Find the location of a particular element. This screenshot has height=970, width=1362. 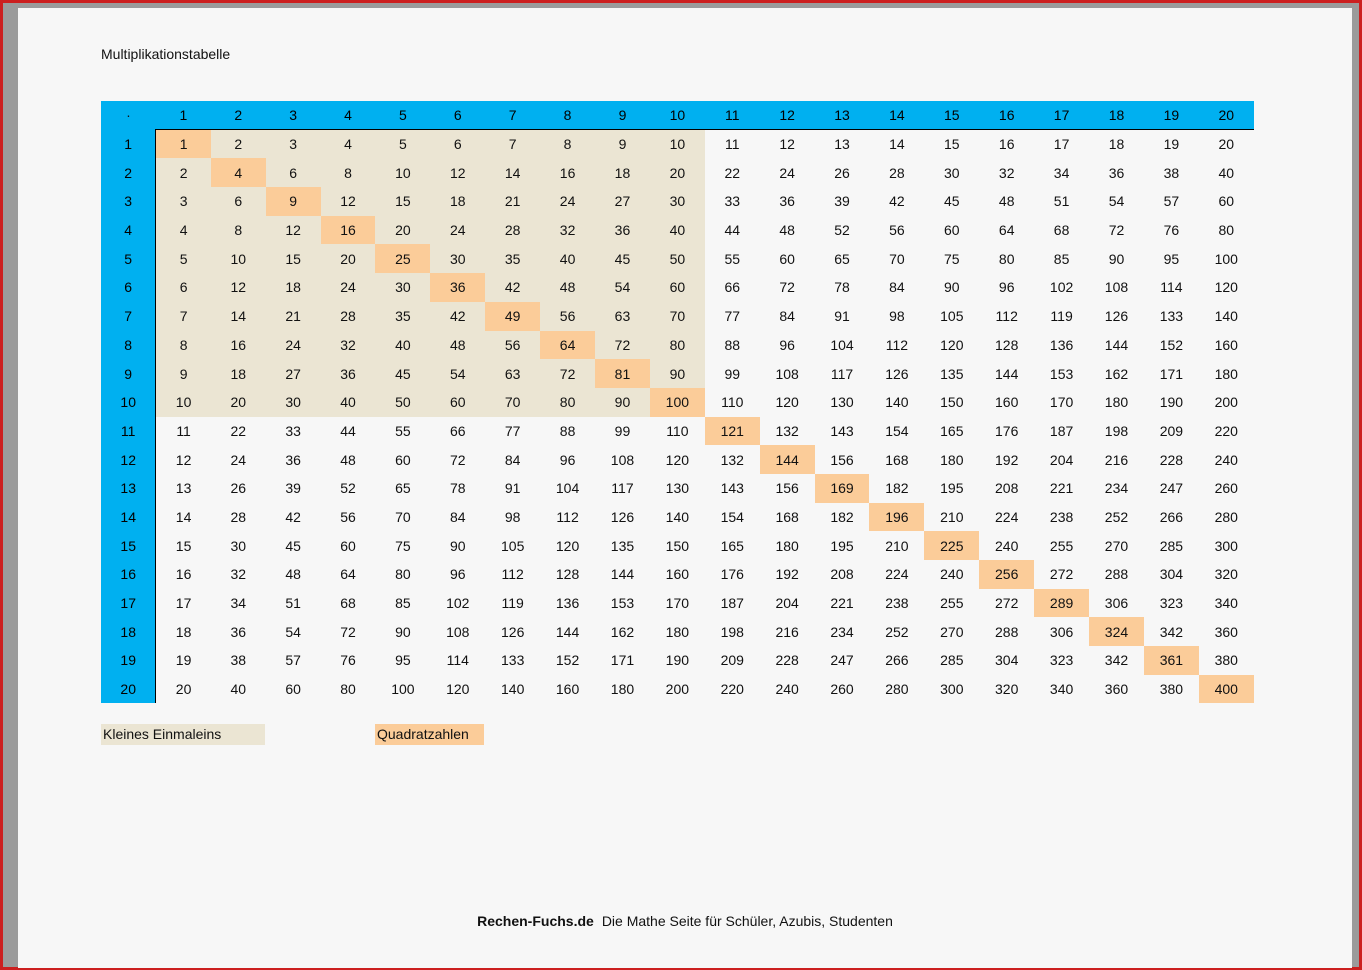

product-cell: 4 is located at coordinates (348, 144).